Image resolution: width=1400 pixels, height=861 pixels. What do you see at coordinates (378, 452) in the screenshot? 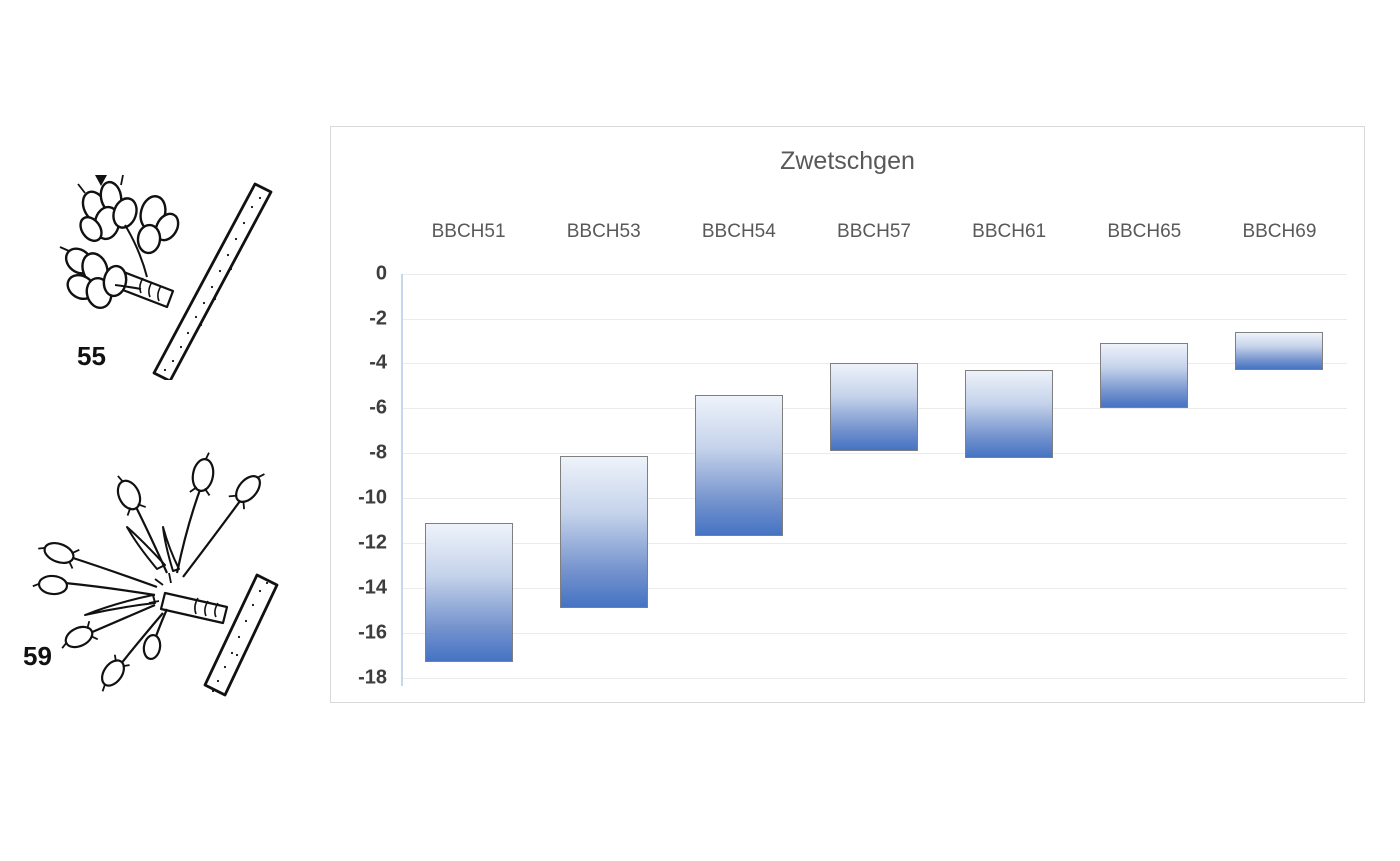
I see `y-tick-label: -8` at bounding box center [378, 452].